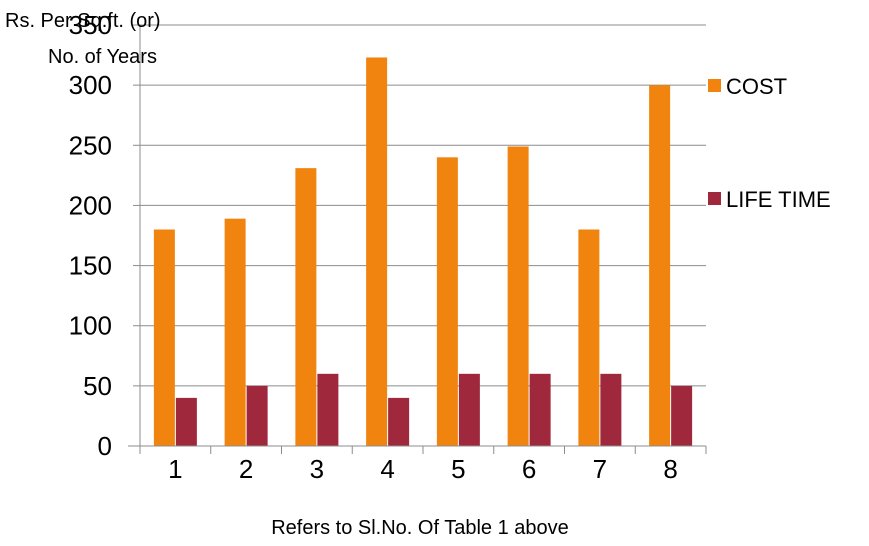 The image size is (869, 546). I want to click on y-tick-label: 200, so click(90, 205).